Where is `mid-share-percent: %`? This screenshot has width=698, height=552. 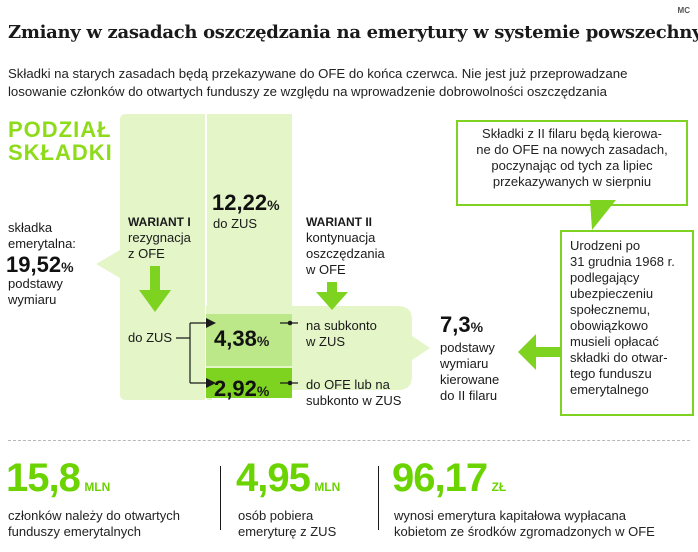
mid-share-percent: % is located at coordinates (263, 341).